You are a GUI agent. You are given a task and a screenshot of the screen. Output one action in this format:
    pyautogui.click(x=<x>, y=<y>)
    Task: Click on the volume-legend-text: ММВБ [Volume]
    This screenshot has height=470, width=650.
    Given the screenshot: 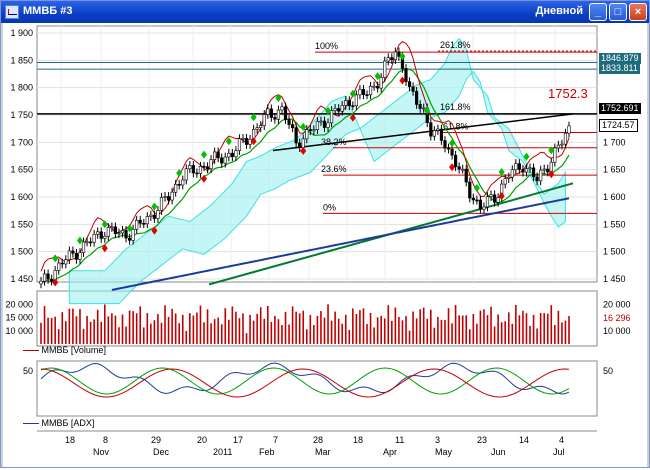 What is the action you would take?
    pyautogui.click(x=73, y=350)
    